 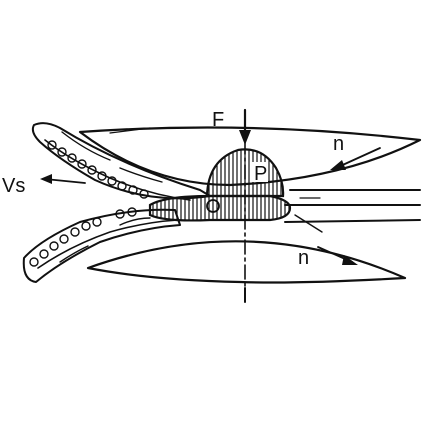 What do you see at coordinates (246, 262) in the screenshot?
I see `lower-roller` at bounding box center [246, 262].